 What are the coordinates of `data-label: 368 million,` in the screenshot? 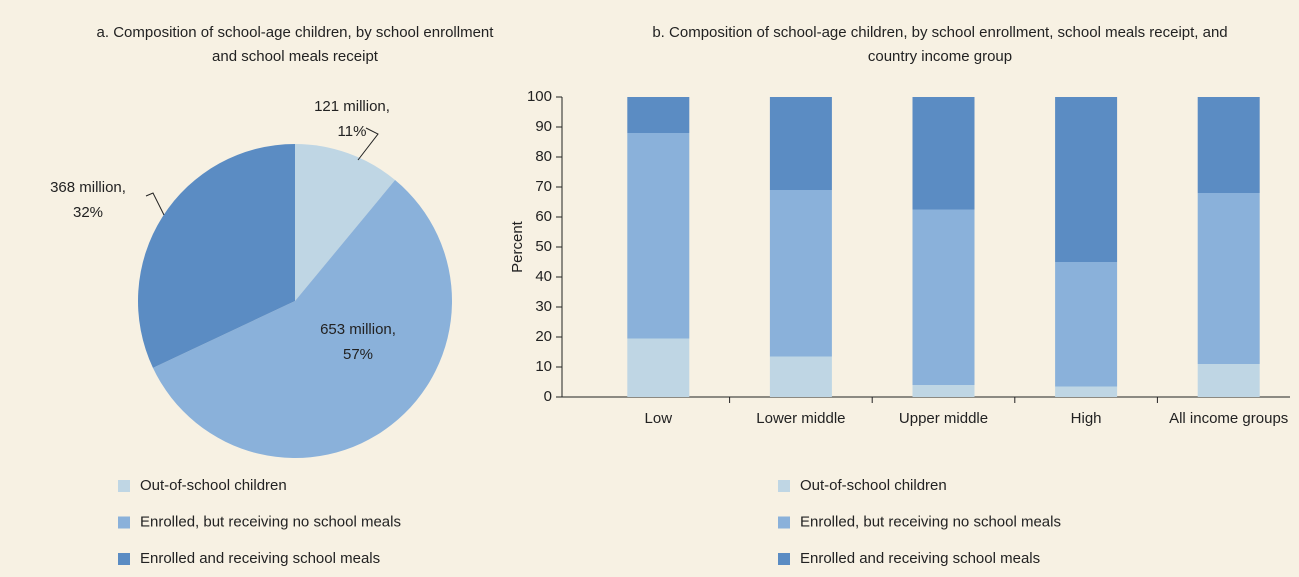 It's located at (88, 187).